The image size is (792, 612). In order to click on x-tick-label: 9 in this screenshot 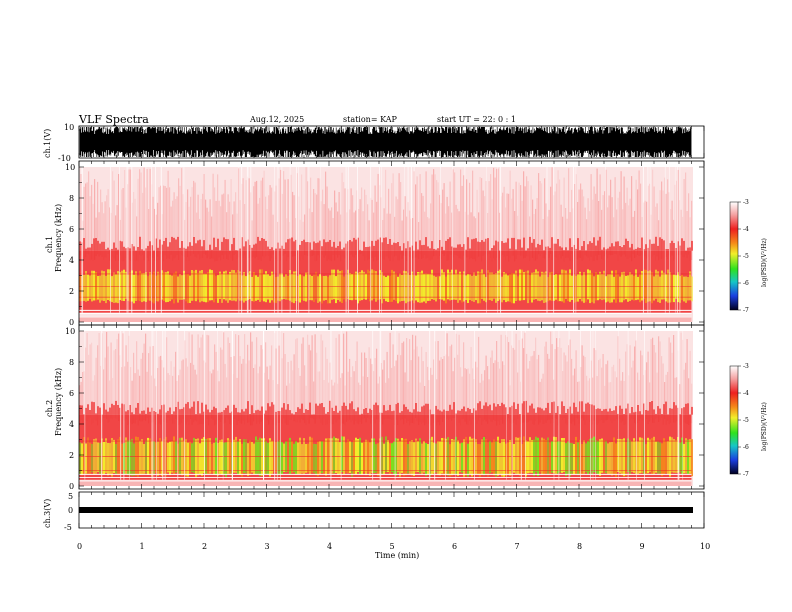, I will do `click(642, 546)`.